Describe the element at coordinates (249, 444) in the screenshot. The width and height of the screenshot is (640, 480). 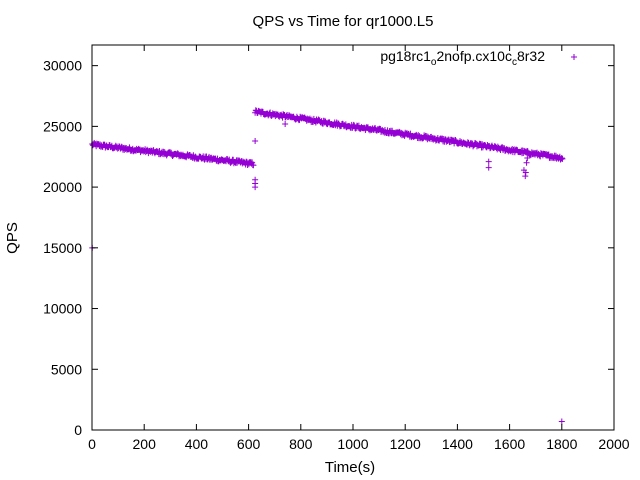
I see `x-tick-label: 600` at that location.